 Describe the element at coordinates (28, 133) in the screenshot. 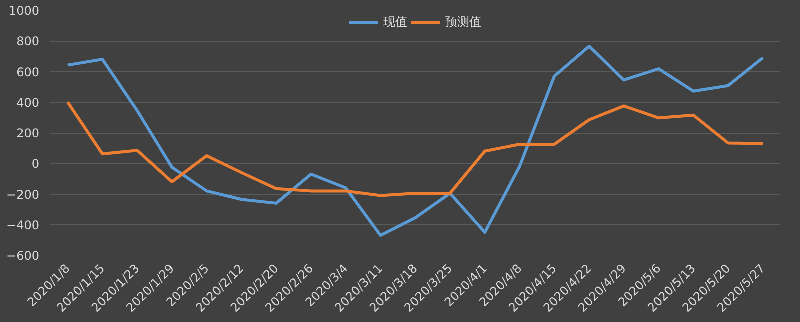

I see `y-tick-label: 200` at that location.